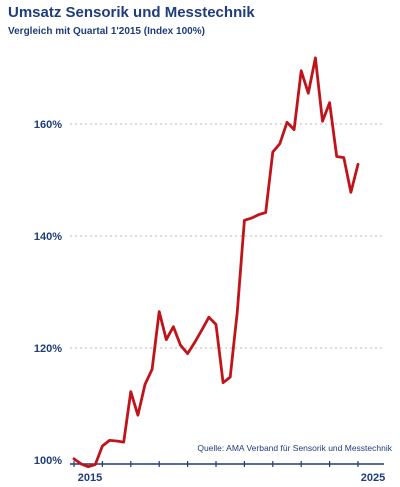 The width and height of the screenshot is (400, 487). I want to click on y-tick-label: 160%, so click(48, 125).